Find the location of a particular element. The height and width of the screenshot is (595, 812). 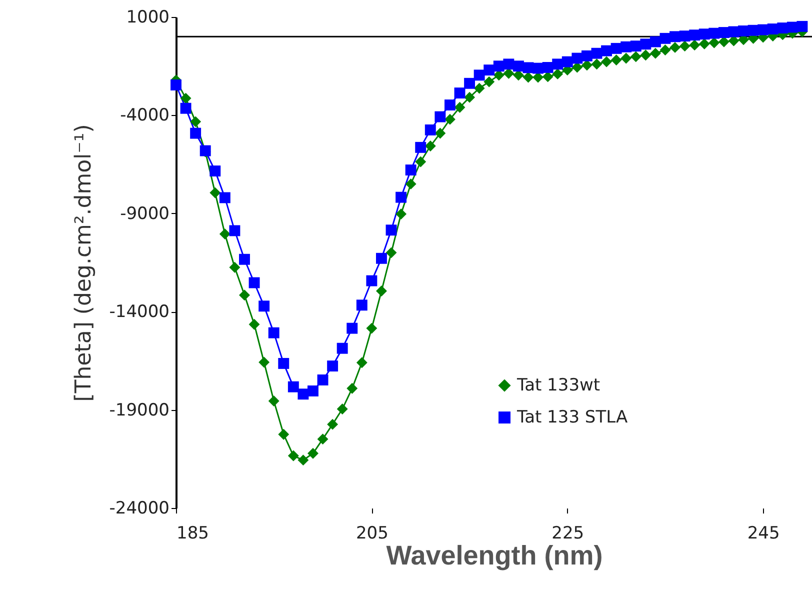

y-tick-label: -14000 is located at coordinates (139, 312).